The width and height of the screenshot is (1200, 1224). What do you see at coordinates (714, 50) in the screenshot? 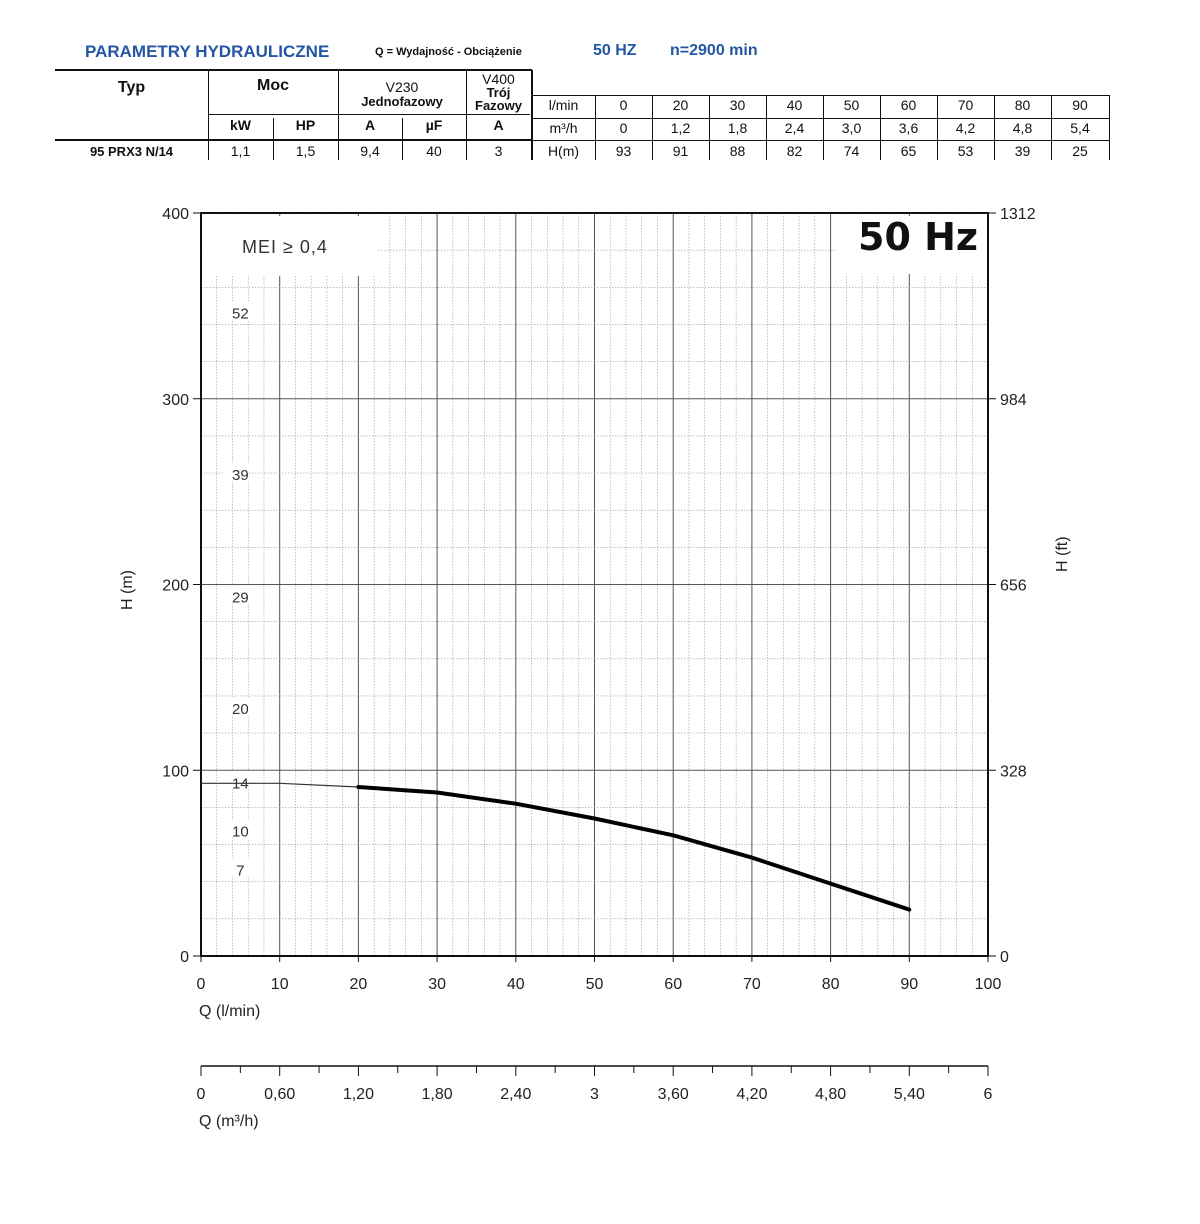
I see `header-speed: n=2900 min` at bounding box center [714, 50].